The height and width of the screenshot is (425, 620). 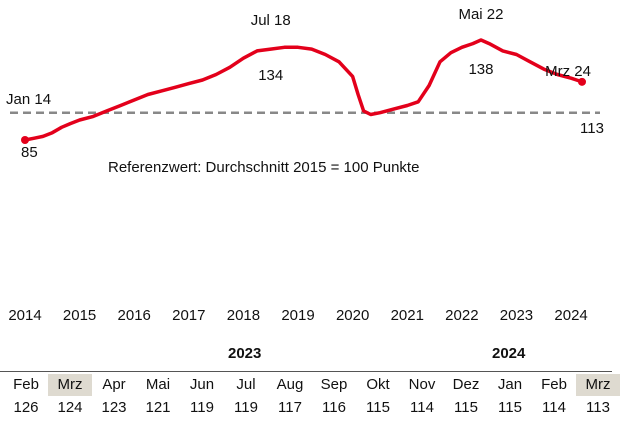 What do you see at coordinates (270, 75) in the screenshot?
I see `annotation-label: 134` at bounding box center [270, 75].